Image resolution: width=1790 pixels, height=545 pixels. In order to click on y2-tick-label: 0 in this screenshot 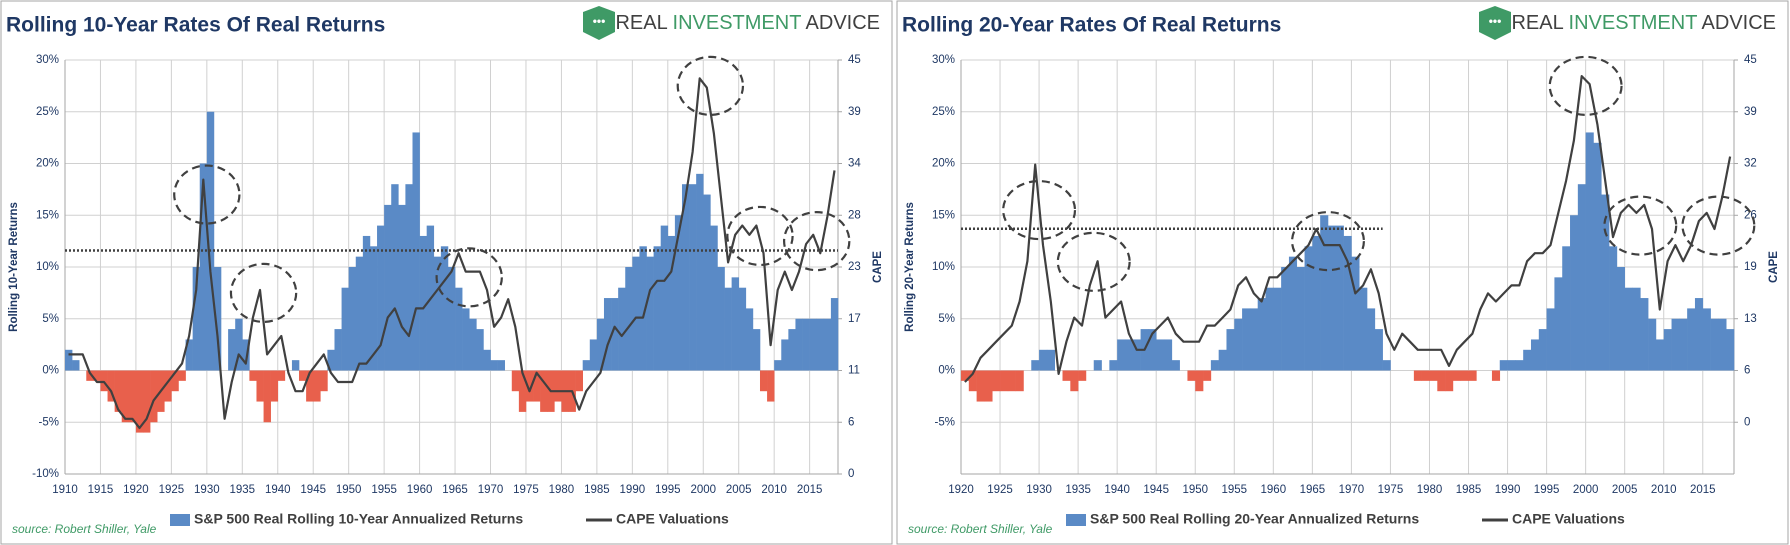, I will do `click(851, 474)`.